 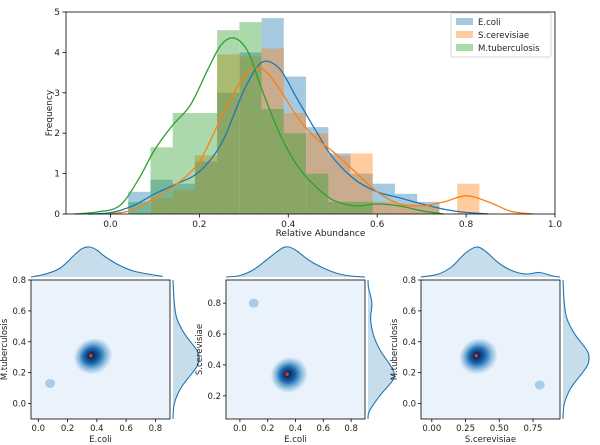 What do you see at coordinates (509, 49) in the screenshot?
I see `legend-entry: M.tuberculosis` at bounding box center [509, 49].